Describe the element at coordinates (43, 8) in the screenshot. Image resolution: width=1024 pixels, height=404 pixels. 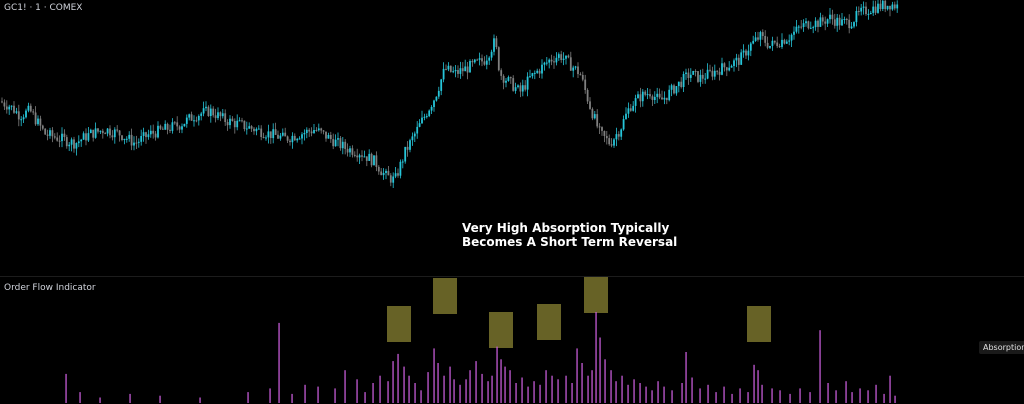
I see `symbol-label: GC1! · 1 · COMEX` at that location.